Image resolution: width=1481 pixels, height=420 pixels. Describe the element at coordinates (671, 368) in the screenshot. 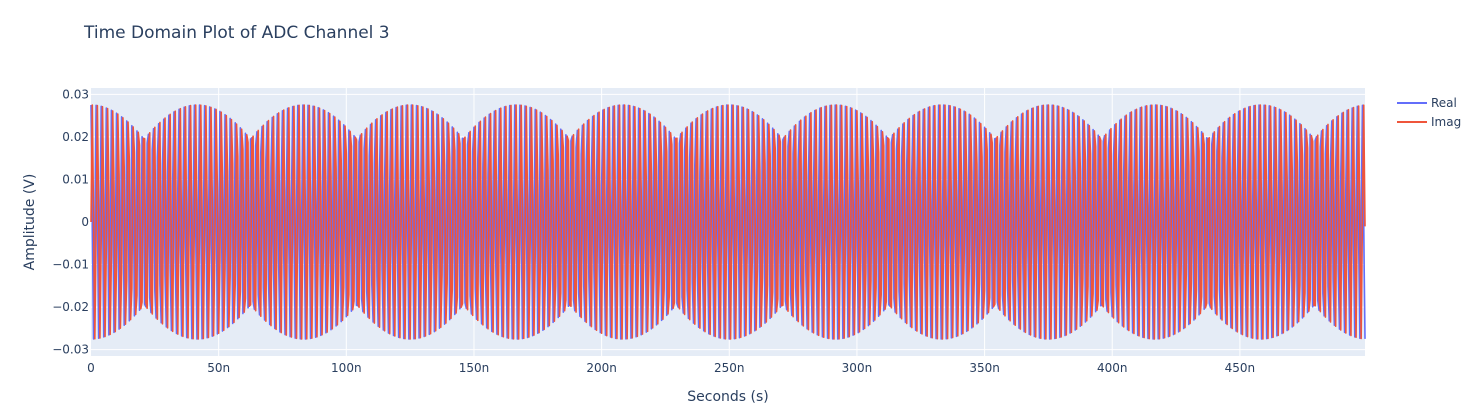

I see `x-axis-ticks: 0 50n 100n 150n 200n 250n 300n 350n 400n 450n` at that location.